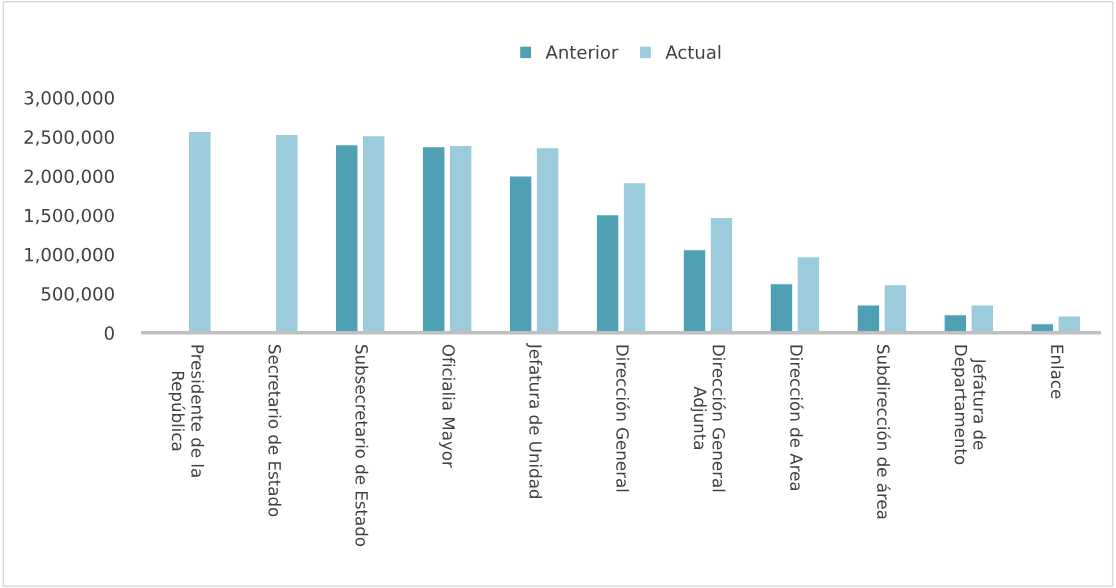  Describe the element at coordinates (884, 432) in the screenshot. I see `x-tick-label: Subdirección de área` at that location.